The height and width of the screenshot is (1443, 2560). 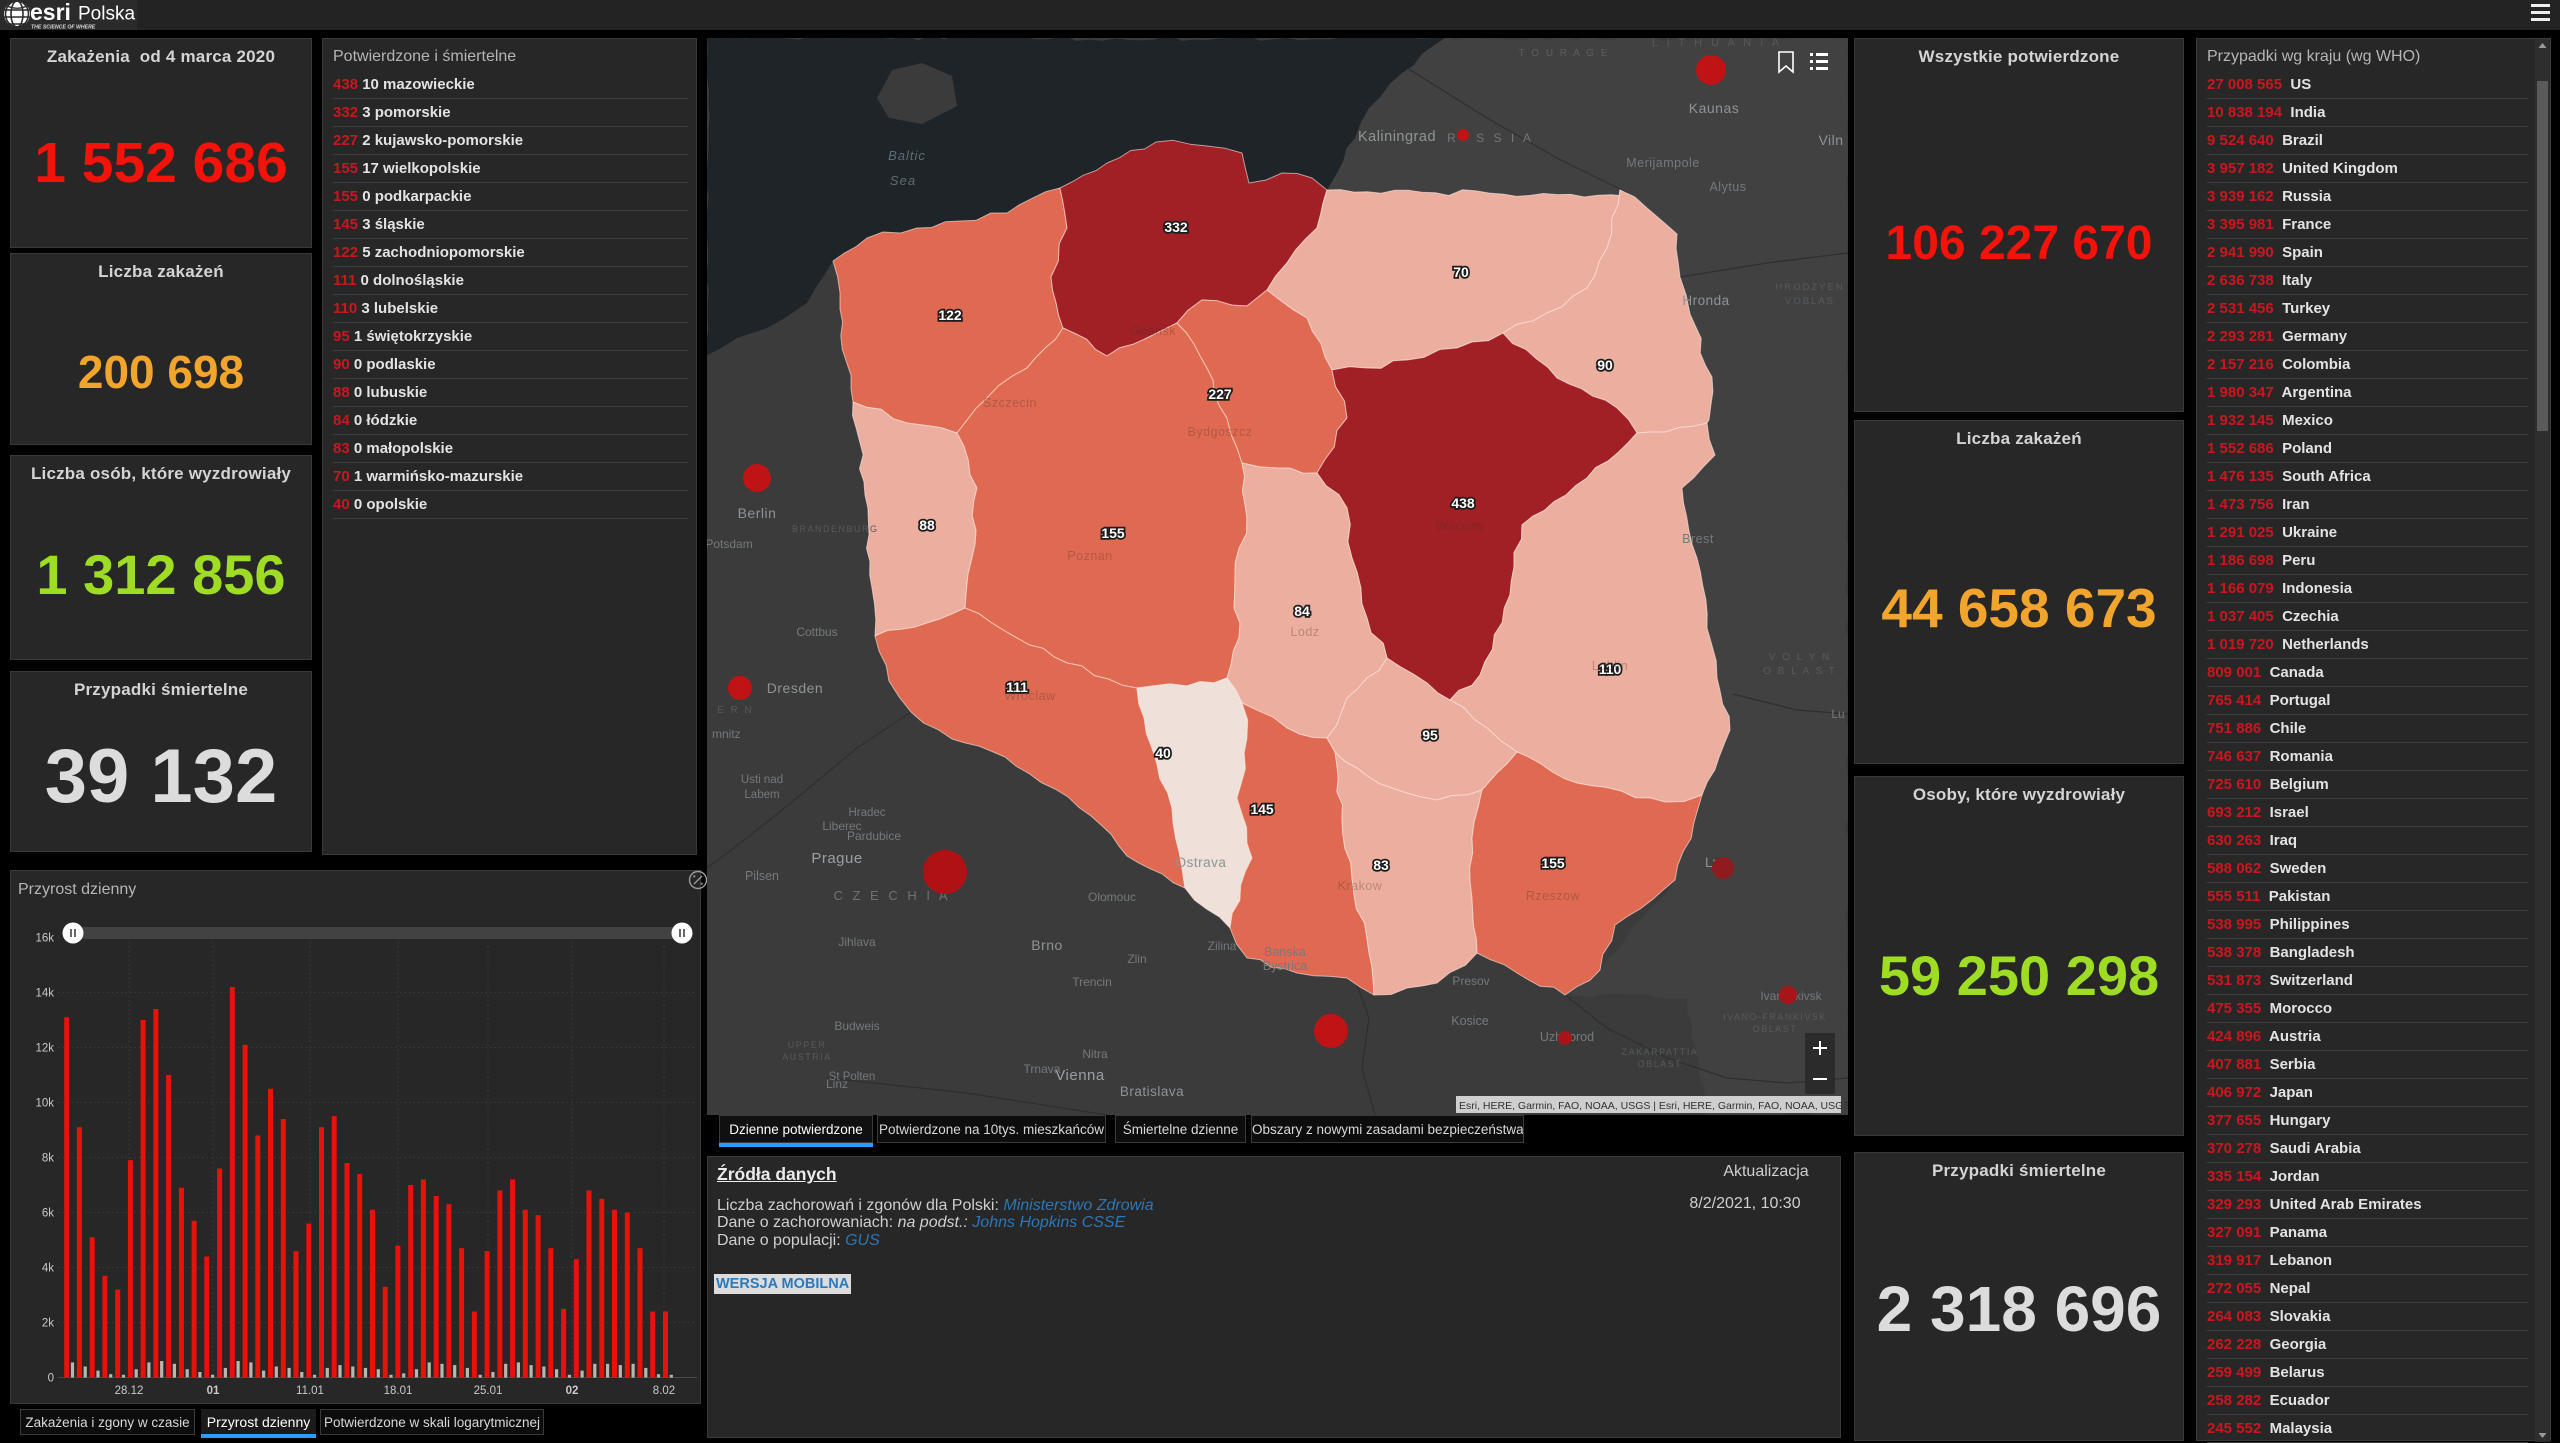 I want to click on svg-text: Kosice, so click(x=1470, y=1021).